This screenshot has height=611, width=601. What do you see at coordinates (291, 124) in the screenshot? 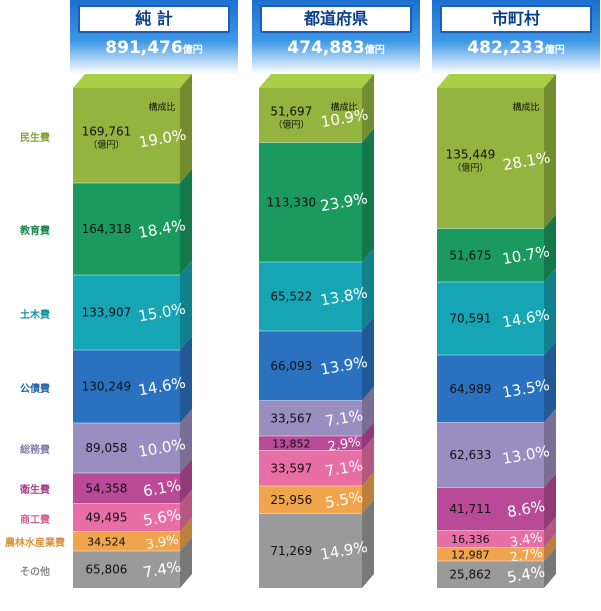
I see `value-unit-2: （億円）` at bounding box center [291, 124].